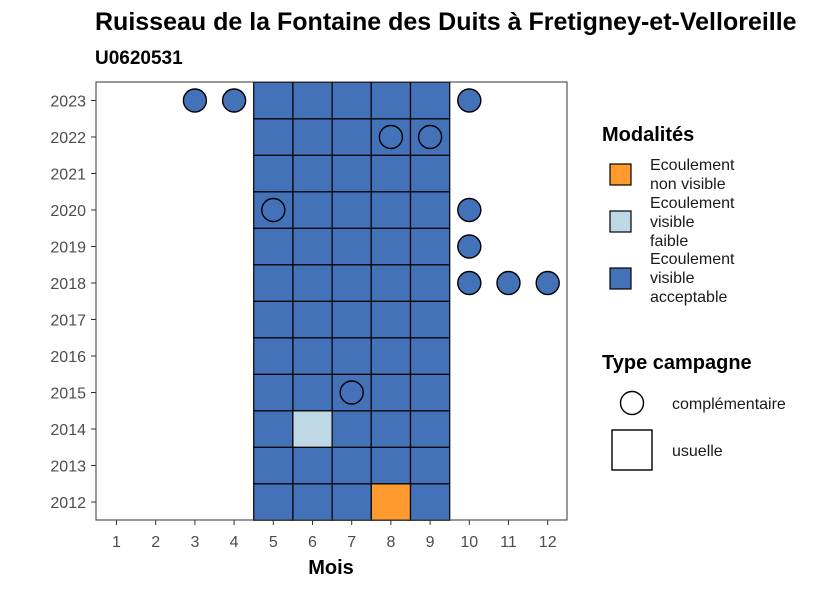 This screenshot has width=826, height=590. Describe the element at coordinates (508, 542) in the screenshot. I see `x-tick-label: 11` at that location.